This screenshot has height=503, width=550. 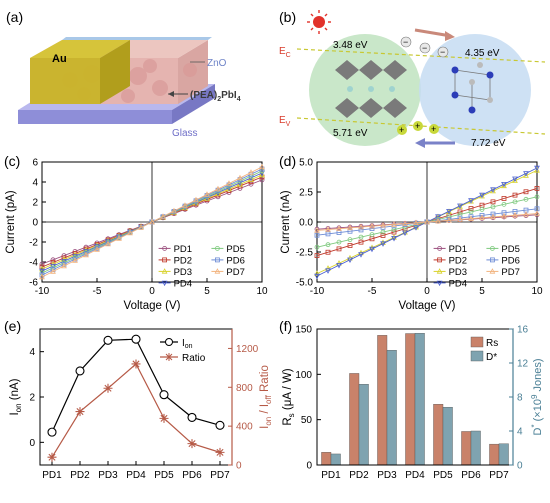 What do you see at coordinates (492, 343) in the screenshot?
I see `legend-label: Rs` at bounding box center [492, 343].